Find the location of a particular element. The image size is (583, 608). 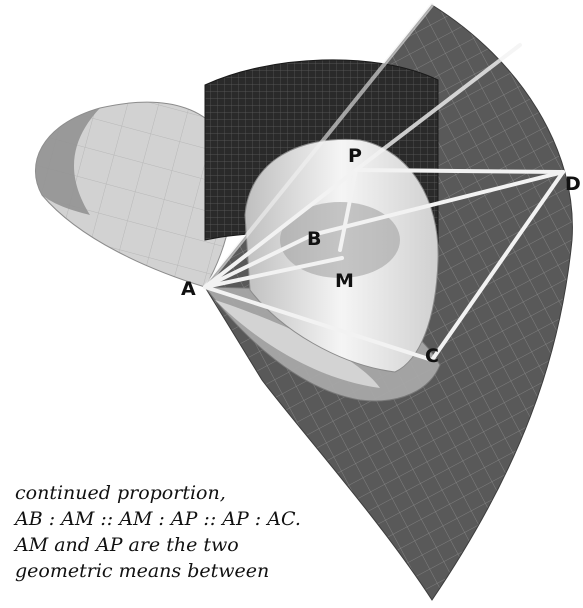

line-P-D is located at coordinates (459, 171).